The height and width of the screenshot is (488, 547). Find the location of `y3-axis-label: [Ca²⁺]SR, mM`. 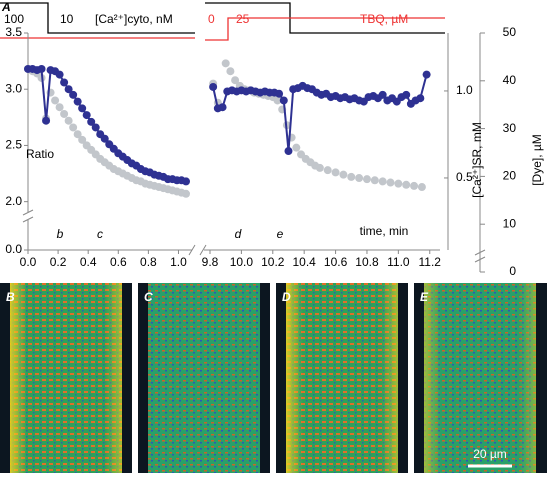

y3-axis-label: [Ca²⁺]SR, mM is located at coordinates (477, 160).